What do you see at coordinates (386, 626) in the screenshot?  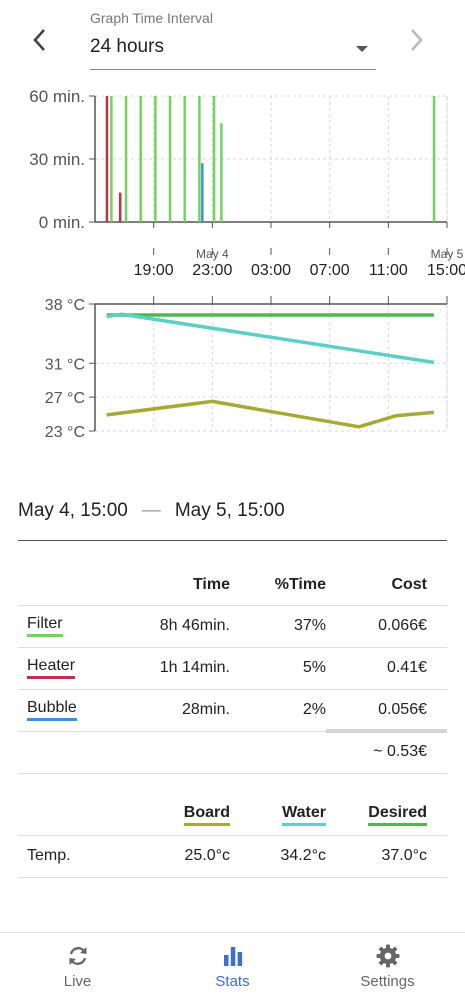 I see `filter-cost: 0.066€` at bounding box center [386, 626].